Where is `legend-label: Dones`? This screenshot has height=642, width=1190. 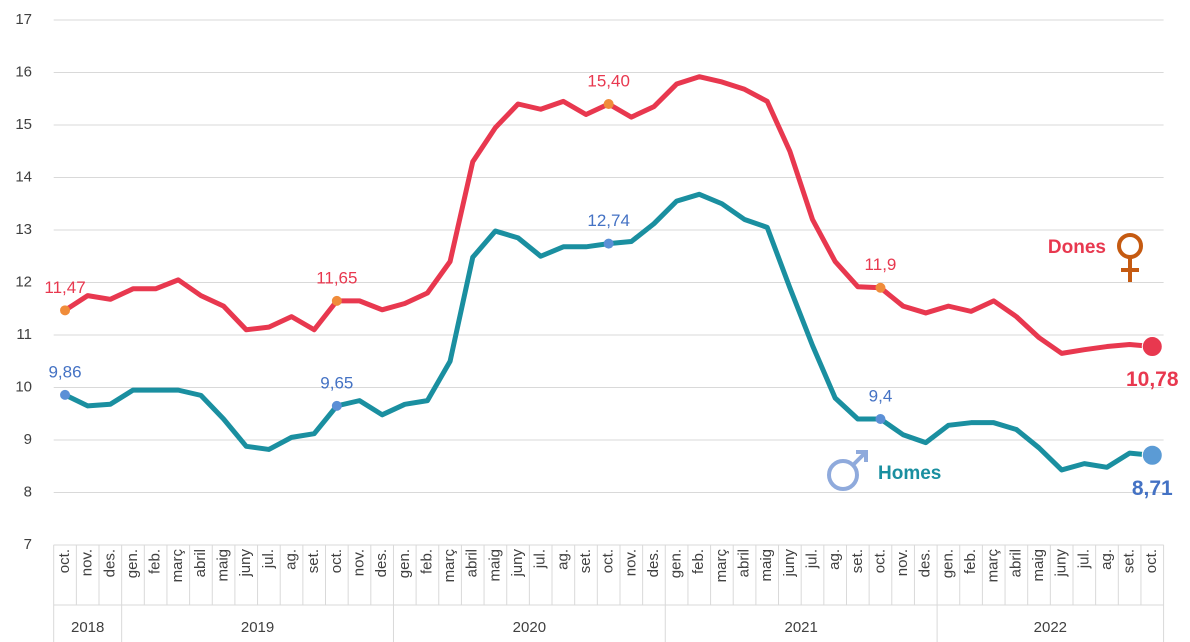
legend-label: Dones is located at coordinates (1077, 247).